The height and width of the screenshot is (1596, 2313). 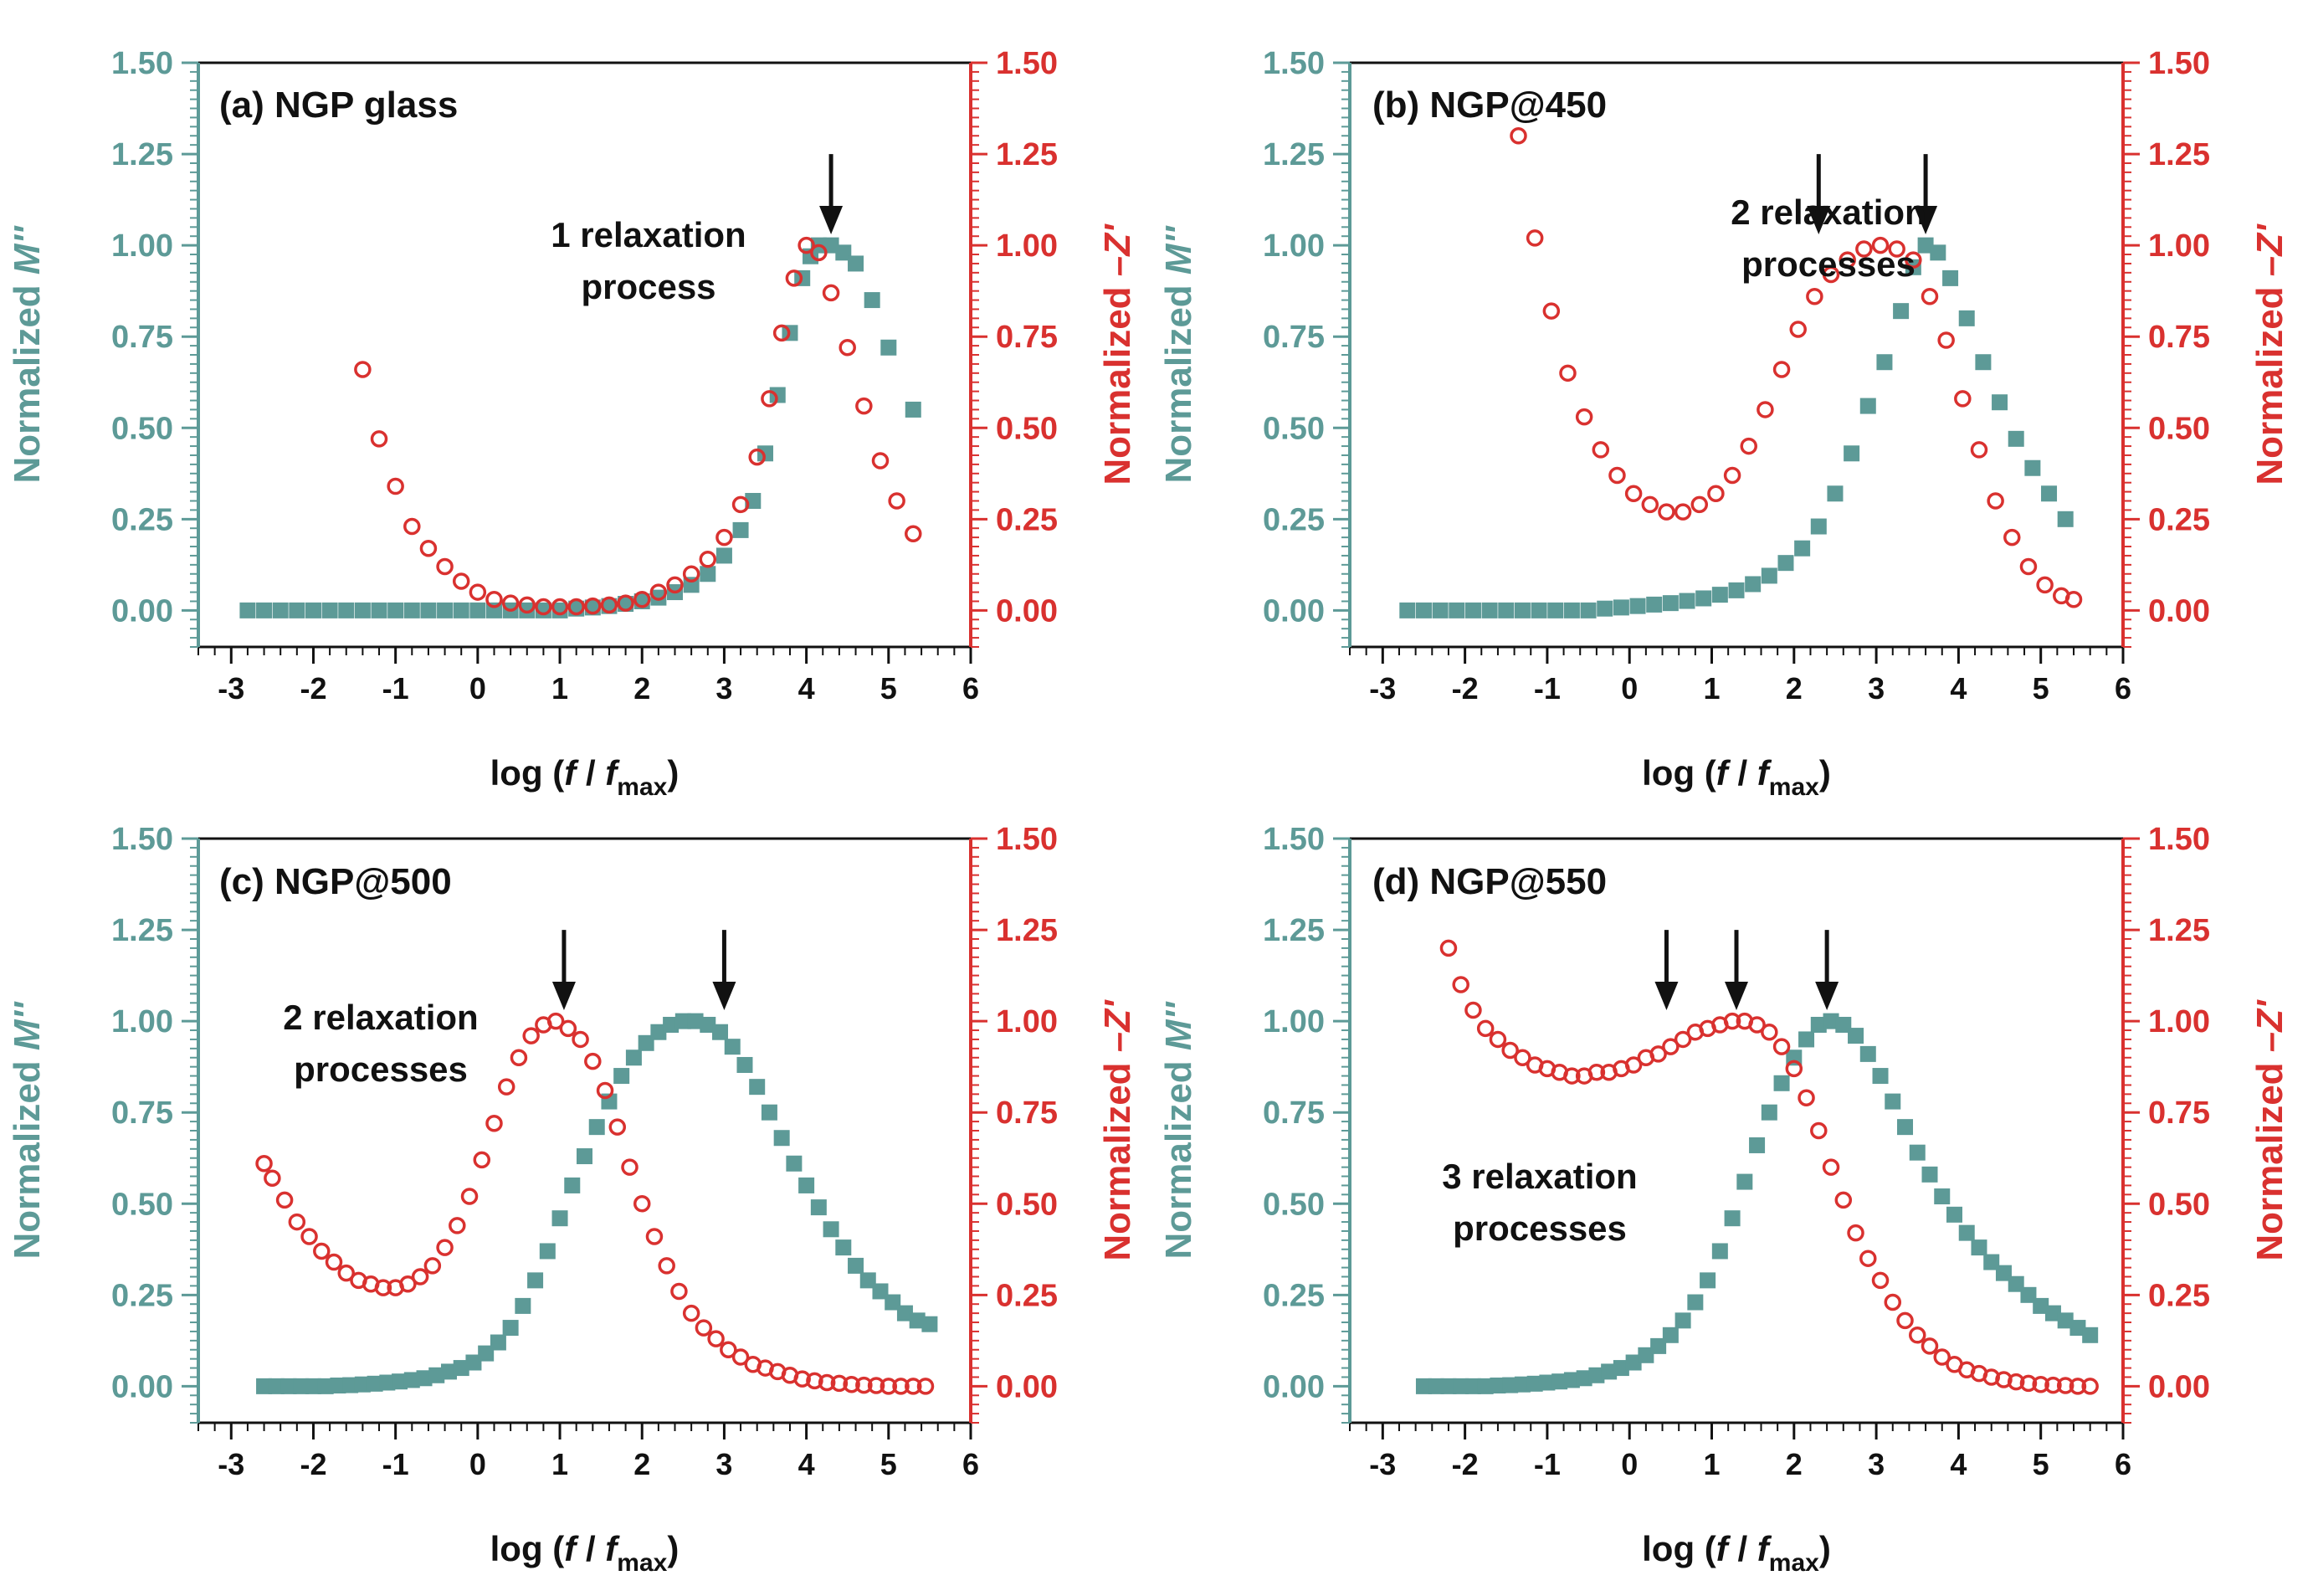 I want to click on relaxation-annotation: 3 relaxation, so click(x=1539, y=1176).